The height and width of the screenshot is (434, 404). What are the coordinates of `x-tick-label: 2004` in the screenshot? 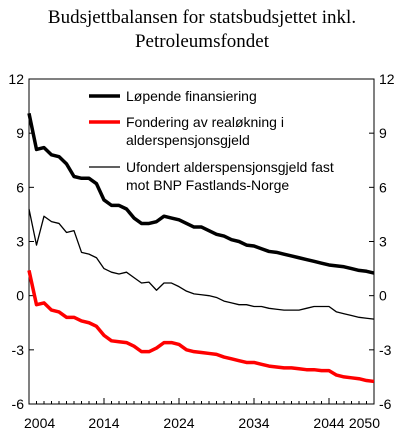 It's located at (39, 423).